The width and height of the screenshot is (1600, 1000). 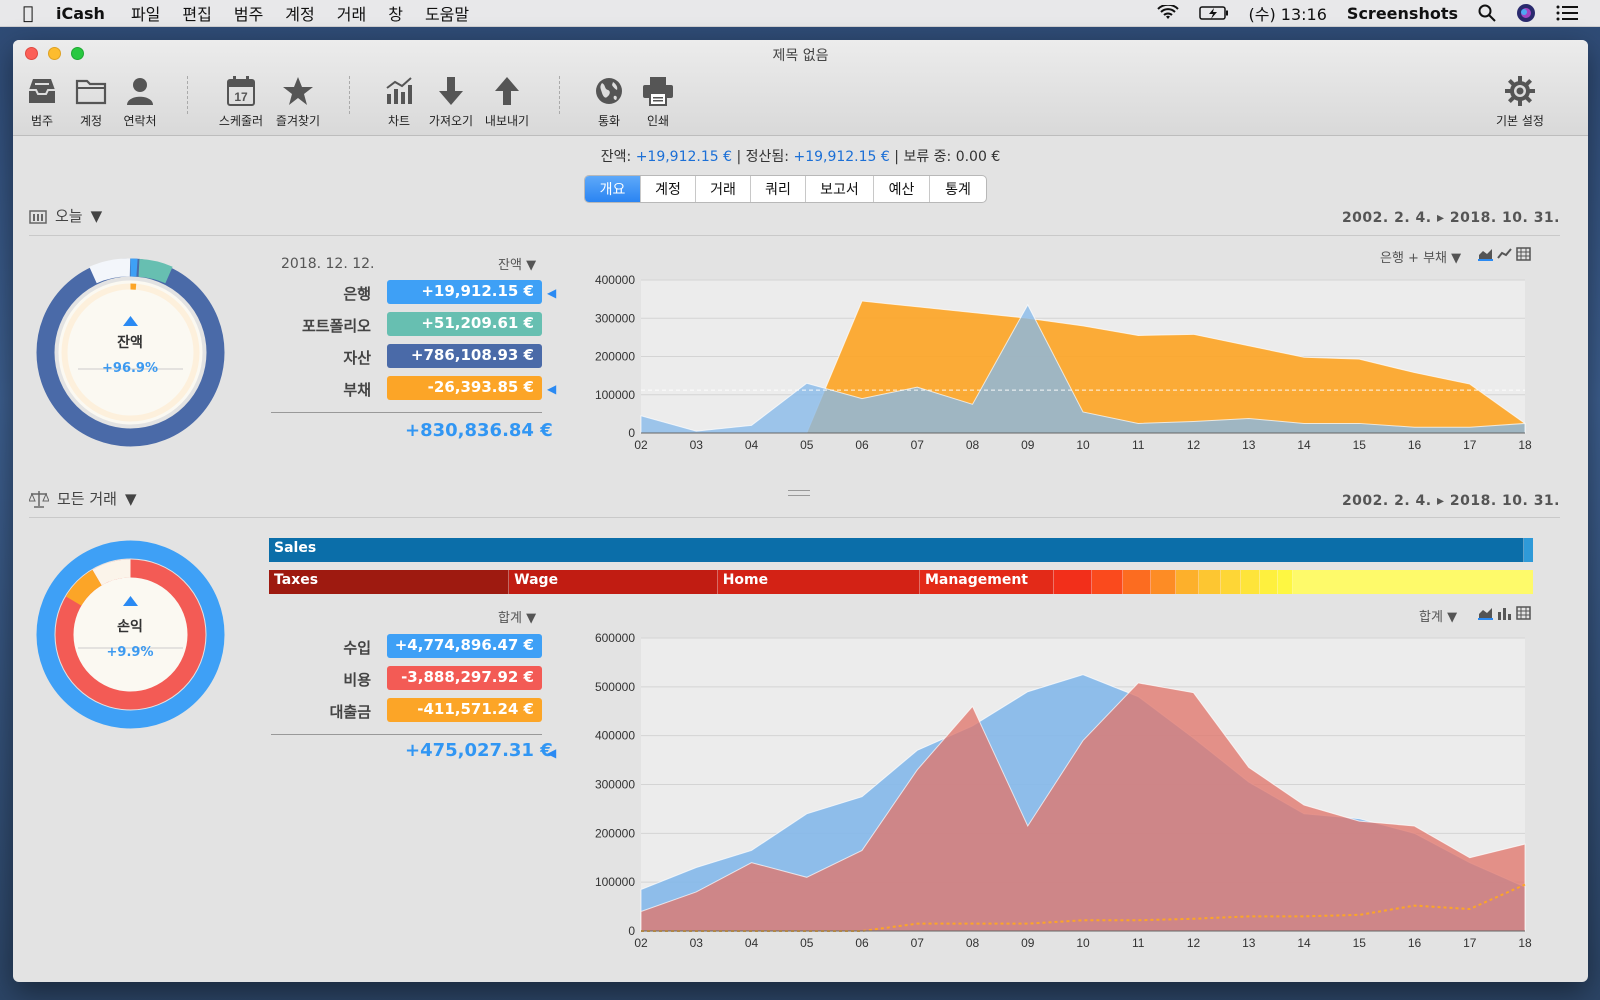 What do you see at coordinates (1470, 943) in the screenshot?
I see `transactions-chart-x-tick-label: 17` at bounding box center [1470, 943].